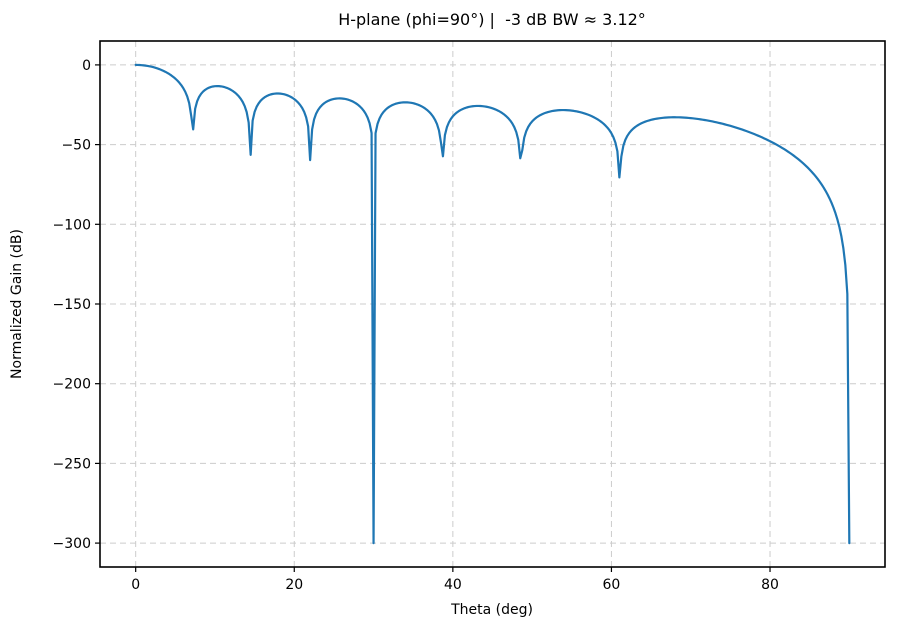 Image resolution: width=897 pixels, height=641 pixels. Describe the element at coordinates (72, 225) in the screenshot. I see `y-tick-label: −100` at that location.